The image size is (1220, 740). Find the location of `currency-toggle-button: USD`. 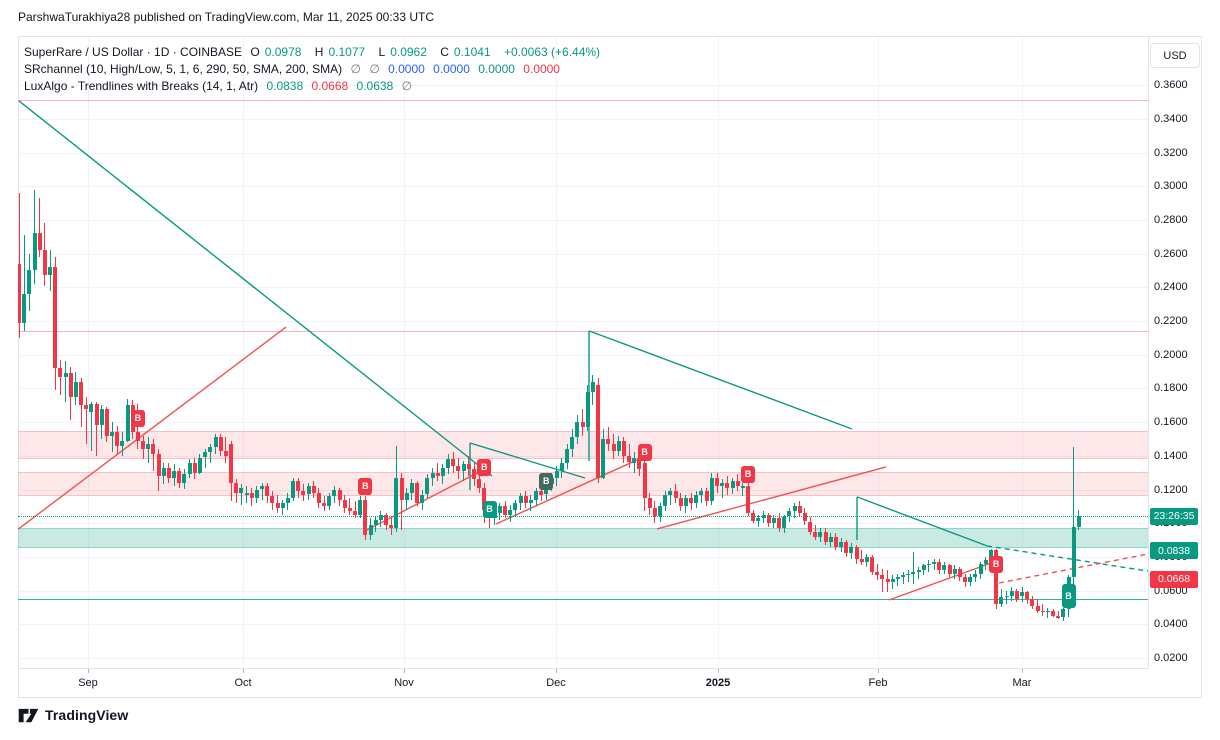

currency-toggle-button: USD is located at coordinates (1175, 55).